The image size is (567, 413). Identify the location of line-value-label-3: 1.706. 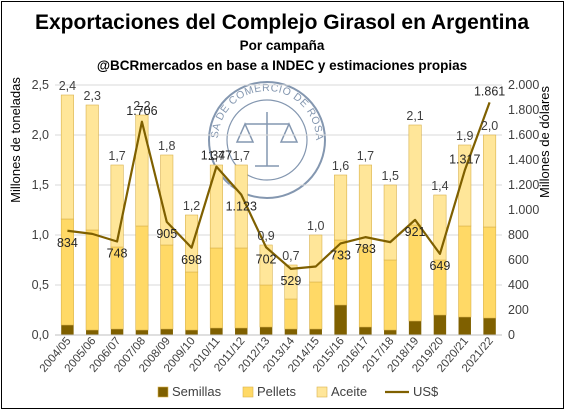
(141, 111).